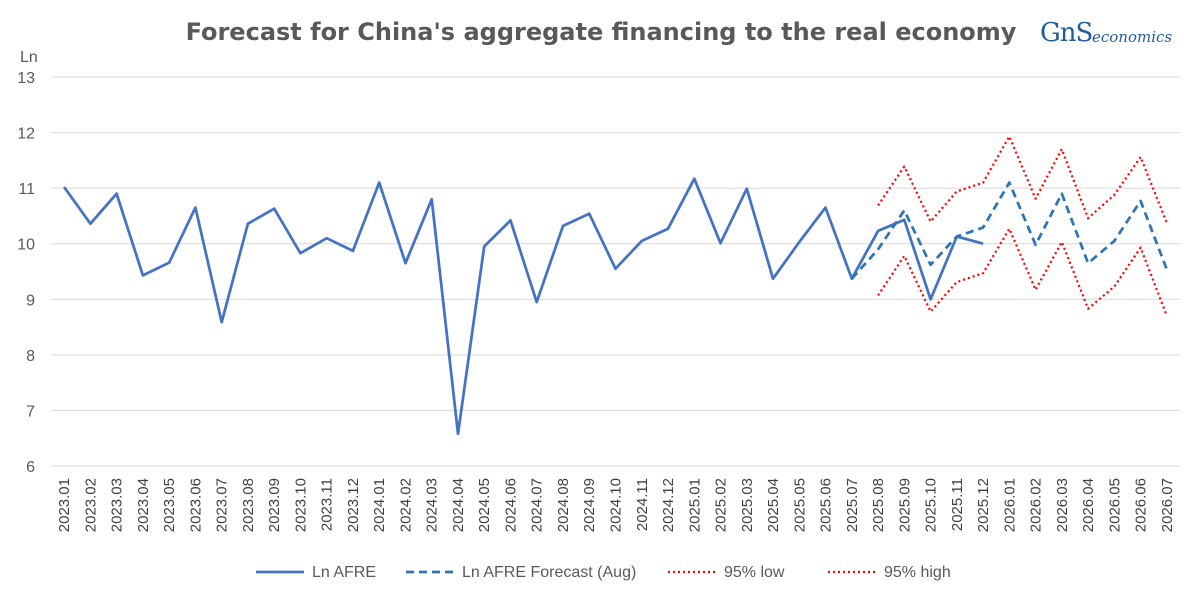  Describe the element at coordinates (64, 505) in the screenshot. I see `x-tick-label: 2023.01` at that location.